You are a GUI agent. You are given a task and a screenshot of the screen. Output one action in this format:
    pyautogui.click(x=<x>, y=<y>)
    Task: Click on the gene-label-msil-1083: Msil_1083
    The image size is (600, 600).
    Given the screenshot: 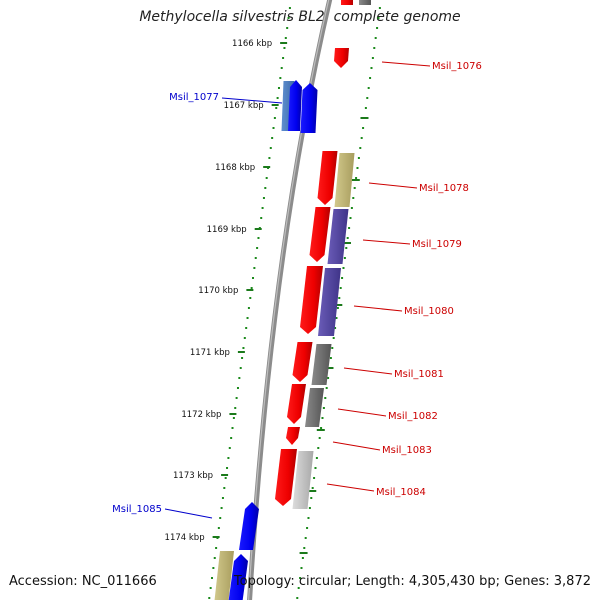 What is the action you would take?
    pyautogui.click(x=407, y=450)
    